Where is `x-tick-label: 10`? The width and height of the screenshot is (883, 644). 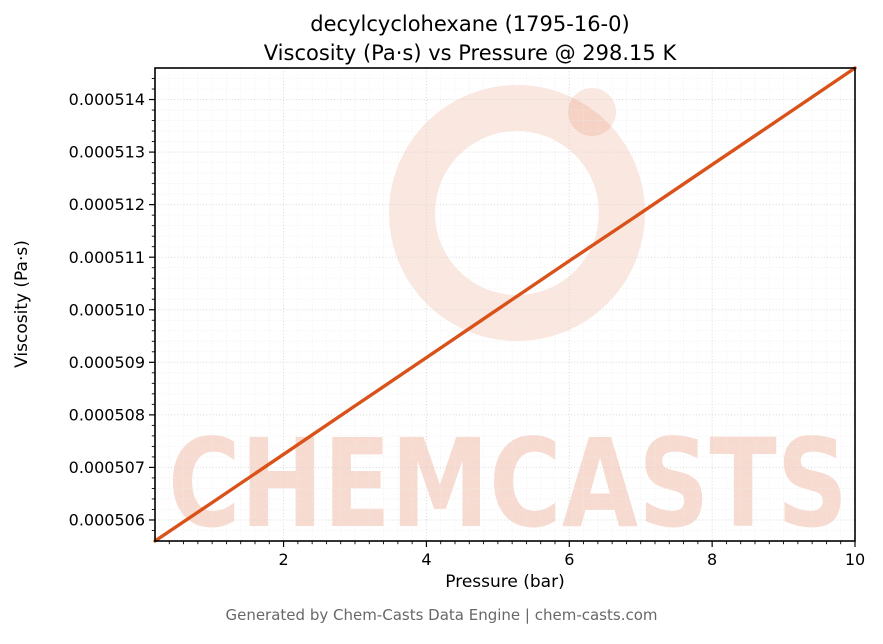 x-tick-label: 10 is located at coordinates (855, 559).